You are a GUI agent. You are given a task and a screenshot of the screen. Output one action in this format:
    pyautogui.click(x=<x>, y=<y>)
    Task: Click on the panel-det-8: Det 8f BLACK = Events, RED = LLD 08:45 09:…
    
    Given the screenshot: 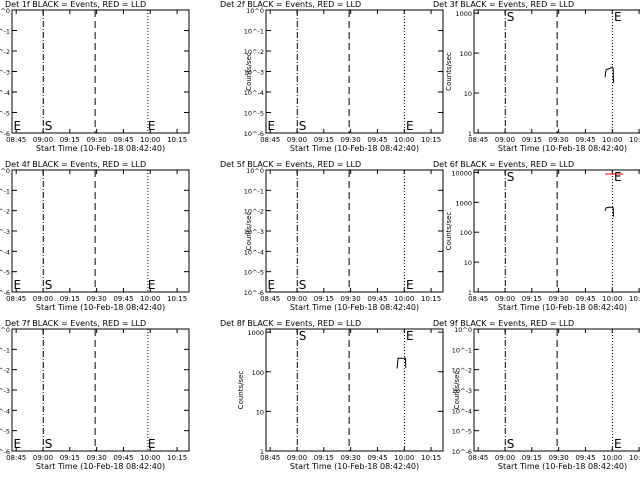 What is the action you would take?
    pyautogui.click(x=332, y=395)
    